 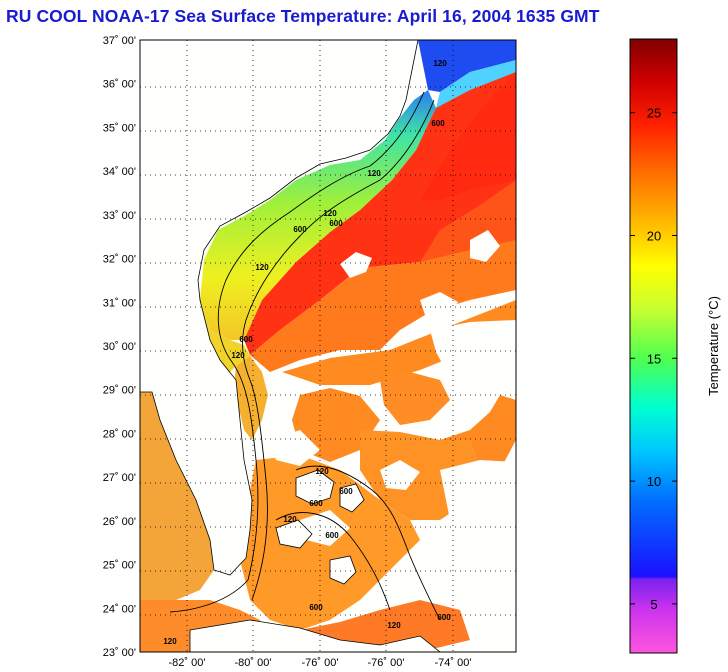 What do you see at coordinates (654, 235) in the screenshot?
I see `colorbar-tick-label: 20` at bounding box center [654, 235].